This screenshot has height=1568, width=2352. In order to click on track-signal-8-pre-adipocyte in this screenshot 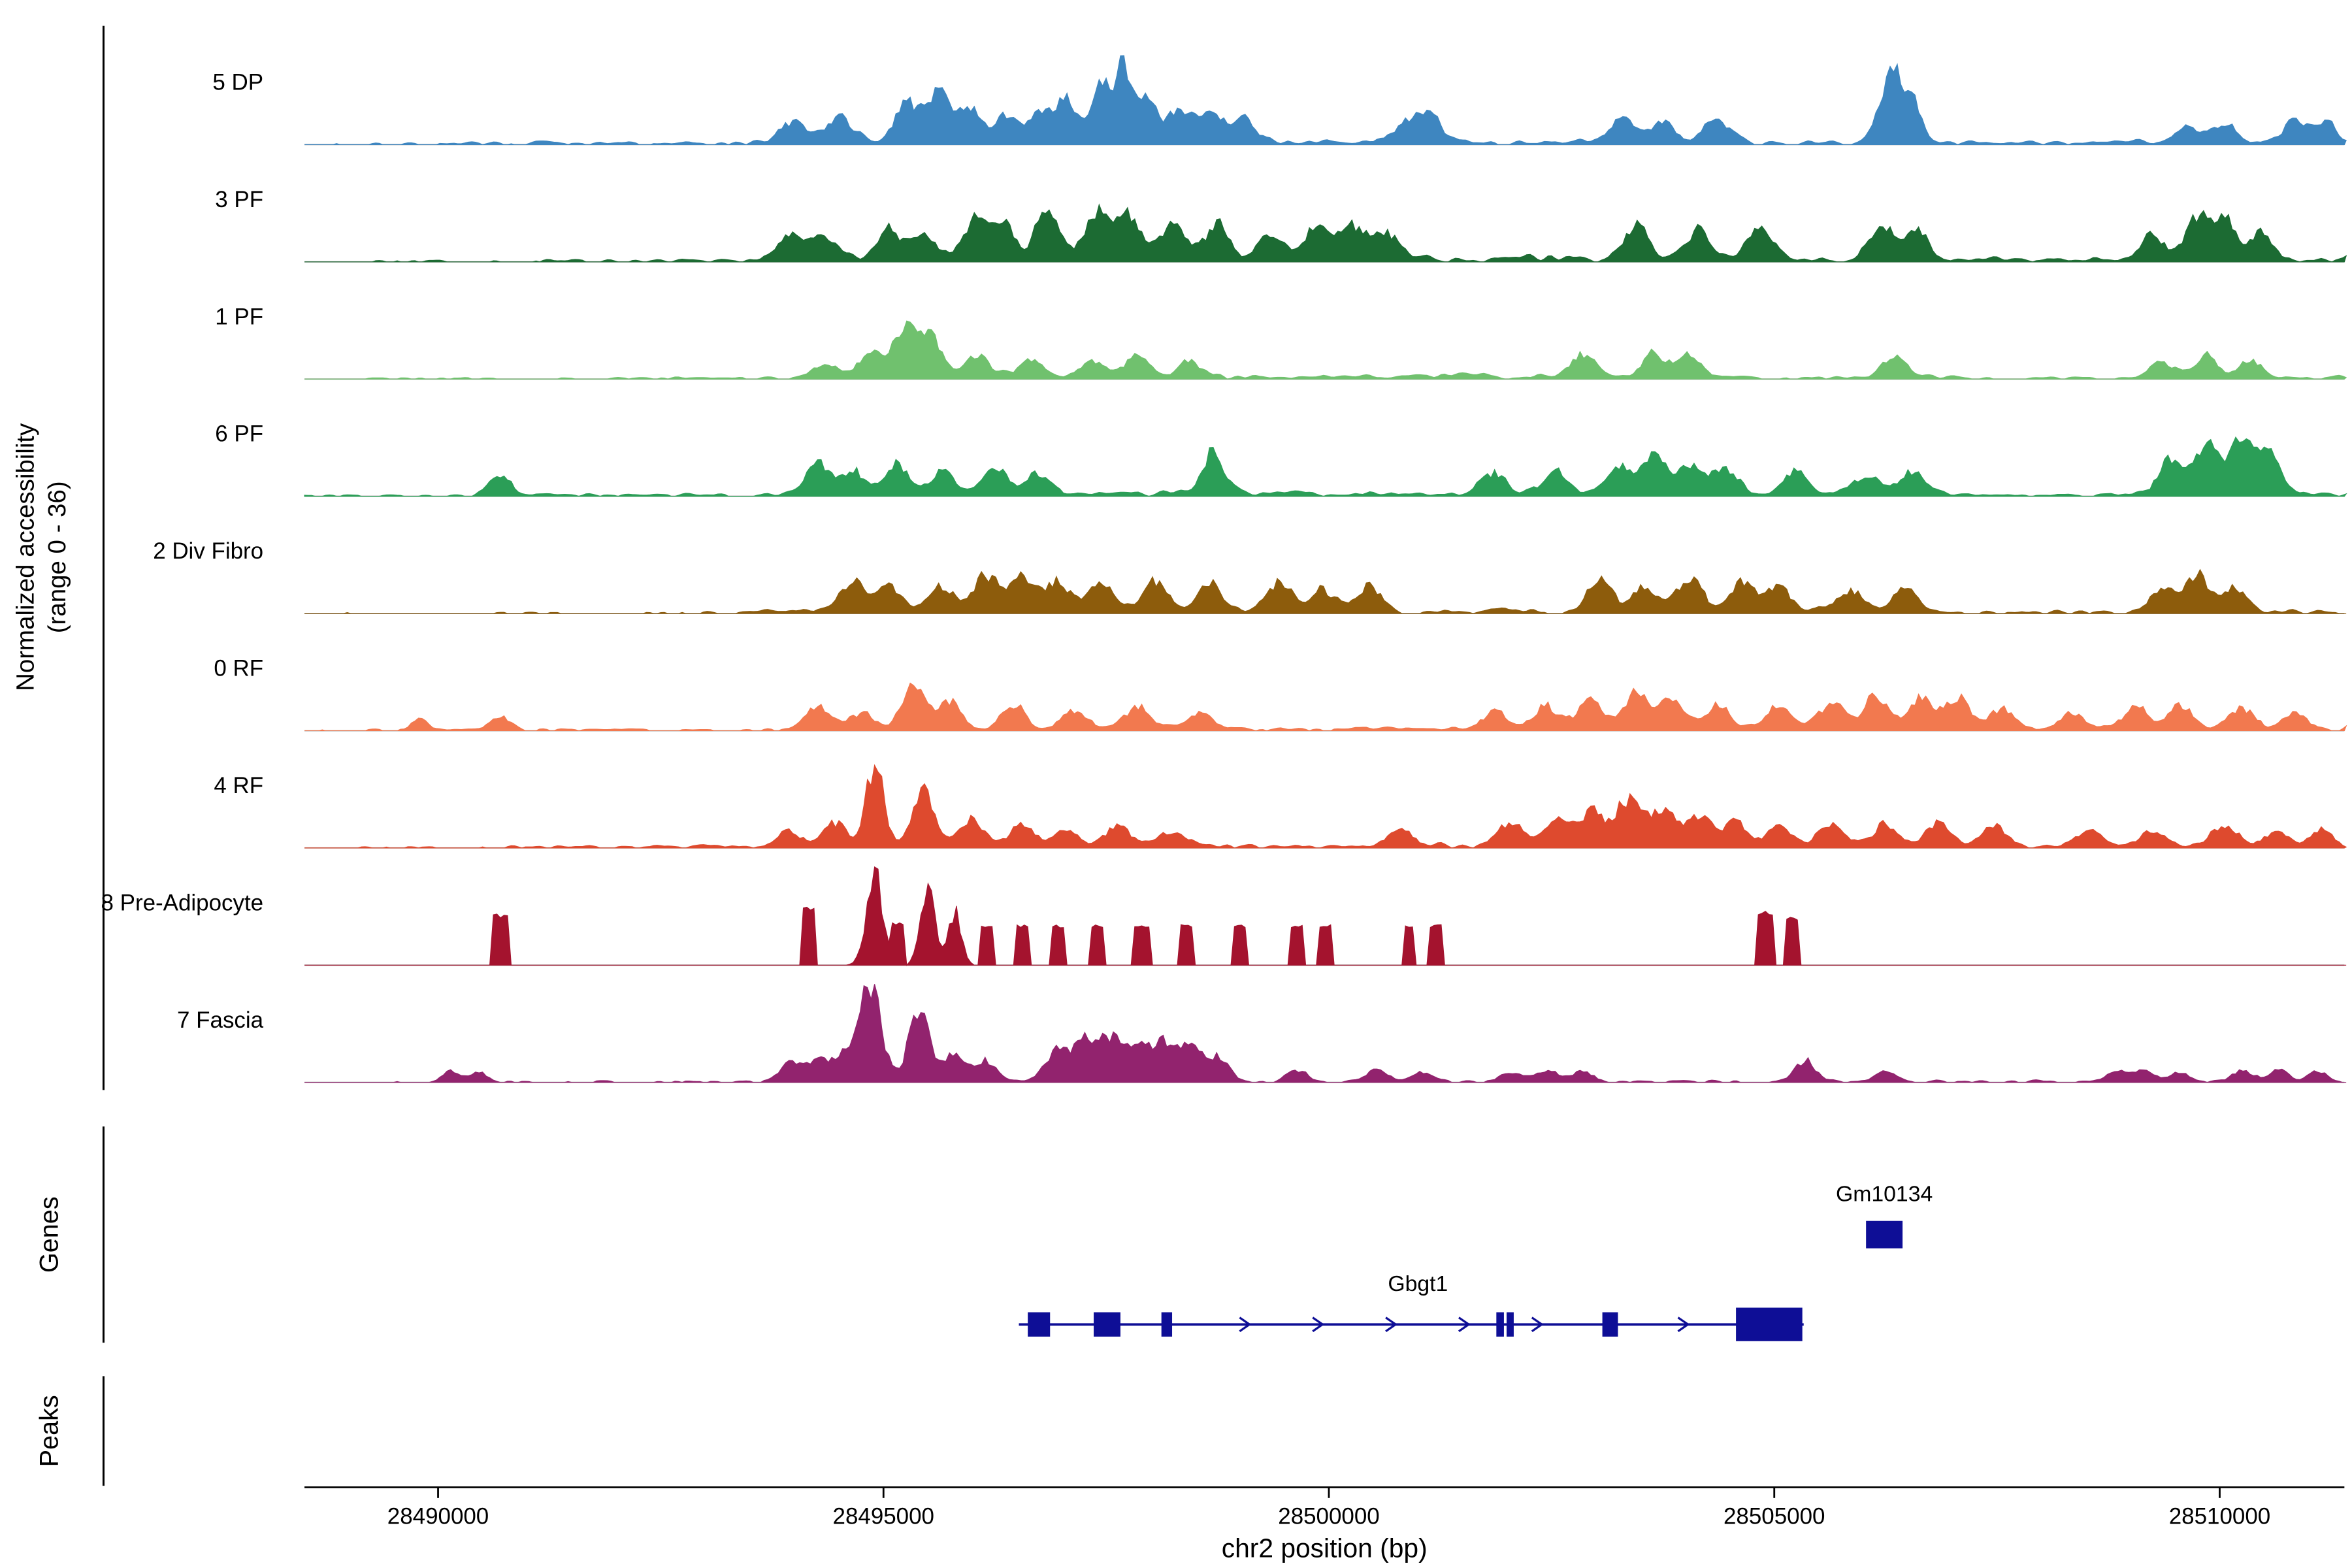, I will do `click(1325, 916)`.